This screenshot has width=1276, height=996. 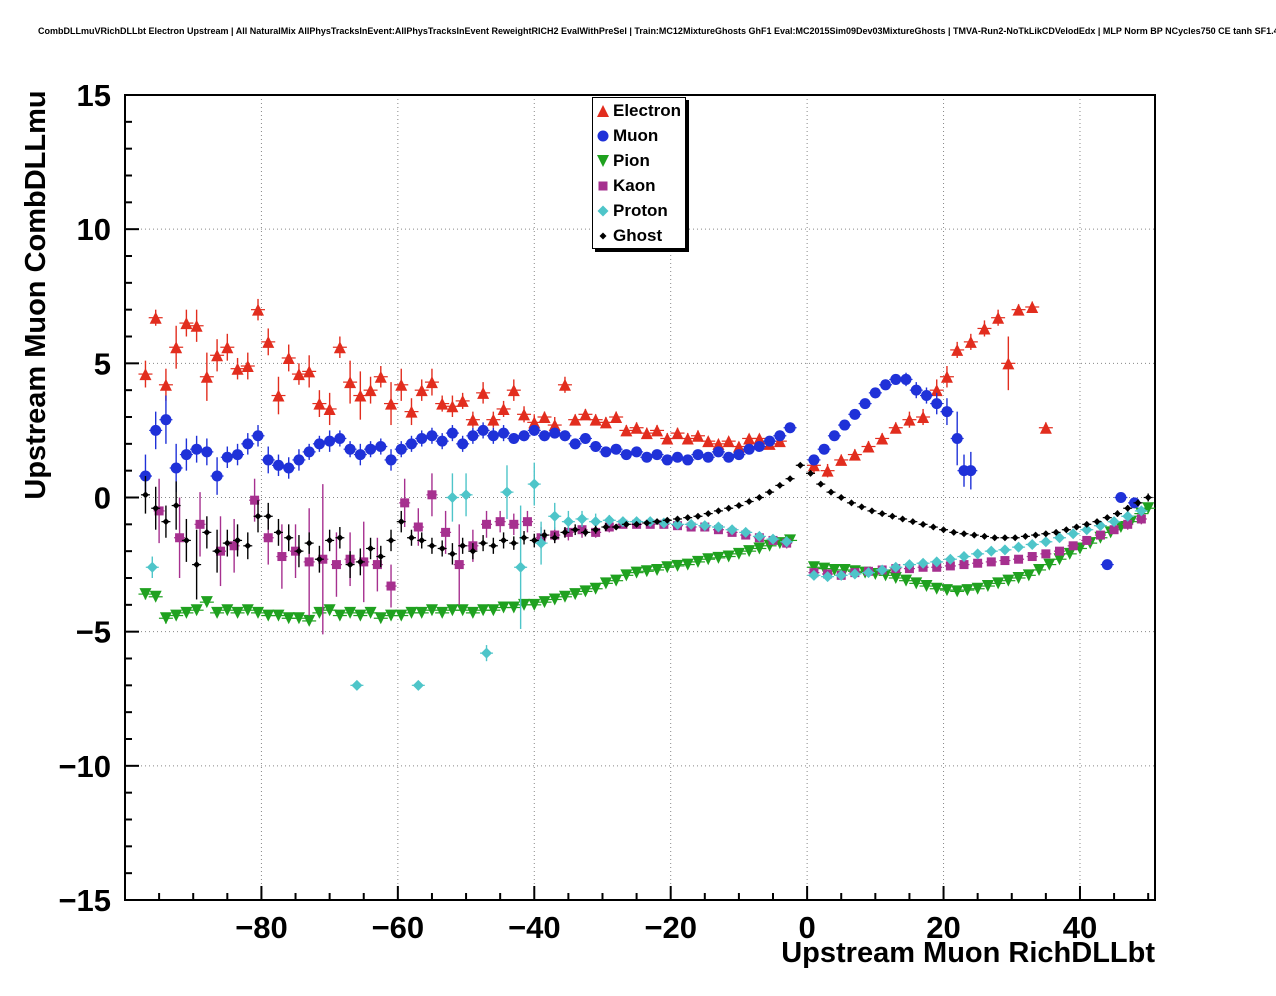 I want to click on svg-text: −20, so click(x=670, y=927).